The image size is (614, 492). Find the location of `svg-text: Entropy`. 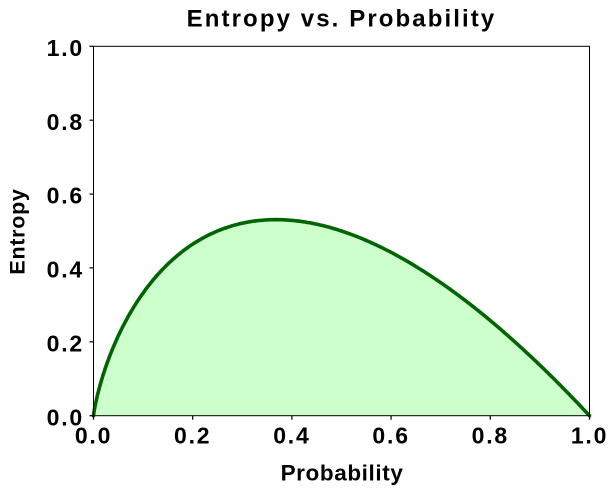

svg-text: Entropy is located at coordinates (18, 231).